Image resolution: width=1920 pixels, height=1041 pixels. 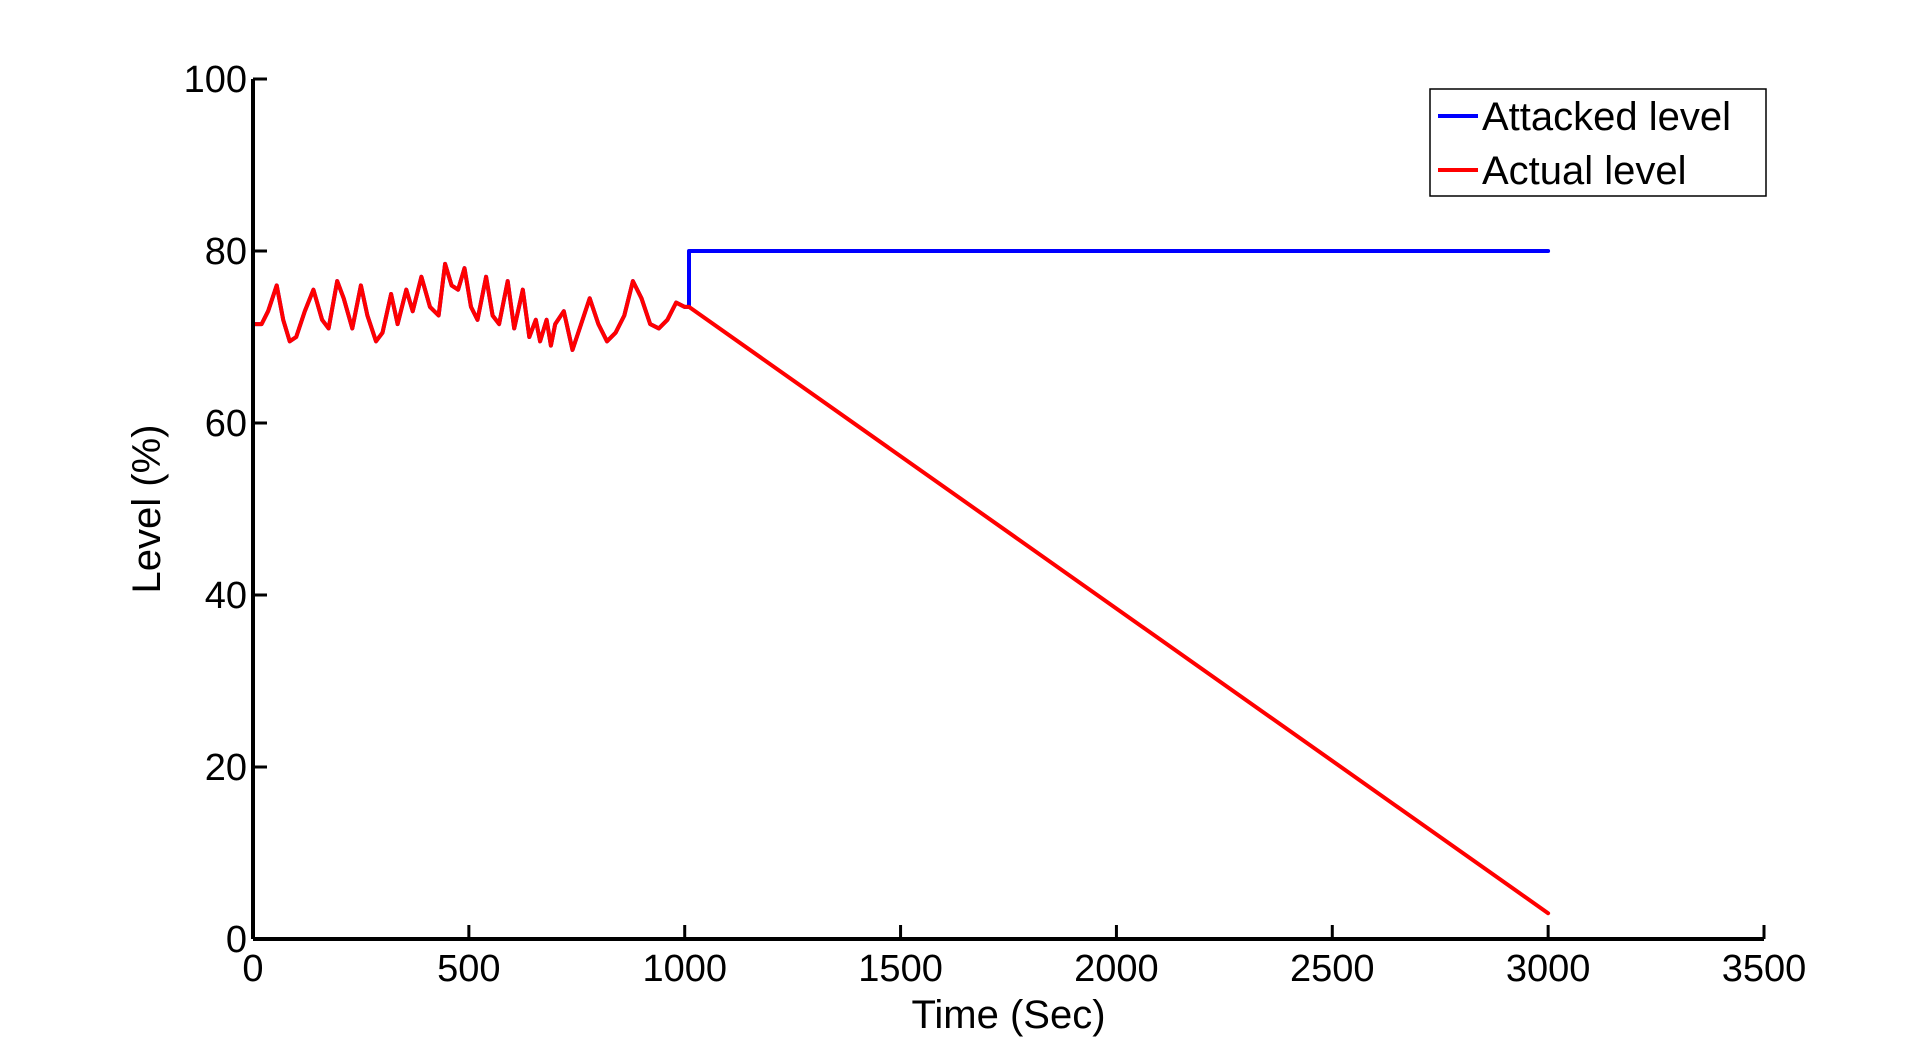 What do you see at coordinates (1764, 969) in the screenshot?
I see `x-tick-label: 3500` at bounding box center [1764, 969].